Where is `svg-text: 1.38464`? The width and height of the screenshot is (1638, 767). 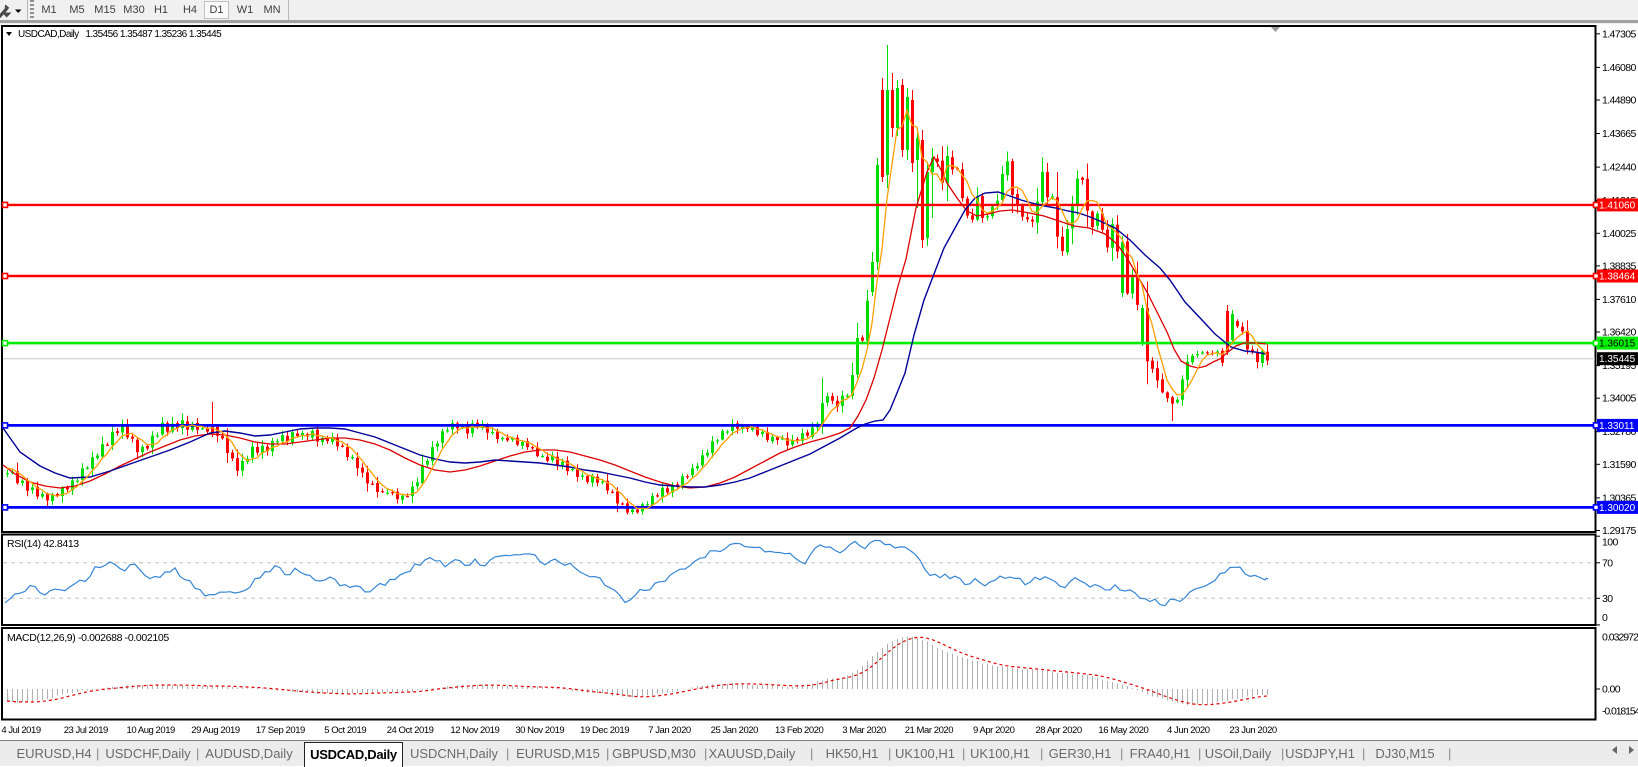 svg-text: 1.38464 is located at coordinates (1617, 277).